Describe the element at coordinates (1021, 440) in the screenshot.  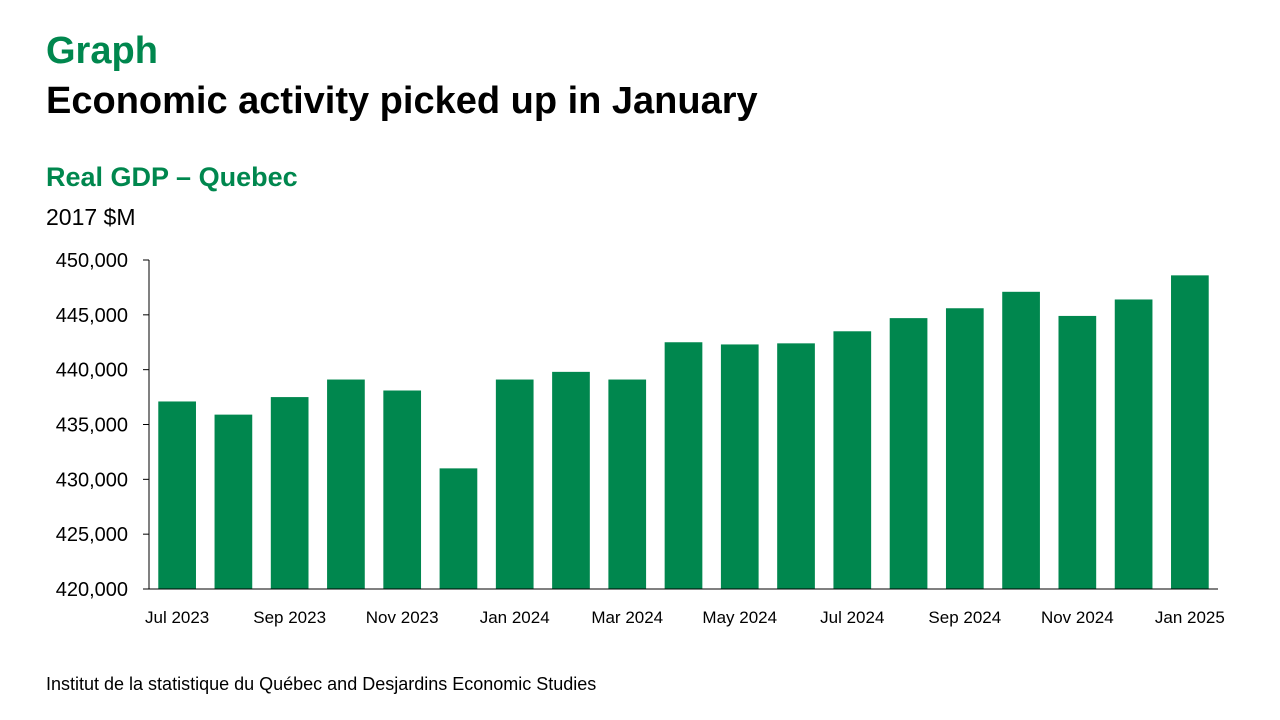
I see `bar-oct-2024` at that location.